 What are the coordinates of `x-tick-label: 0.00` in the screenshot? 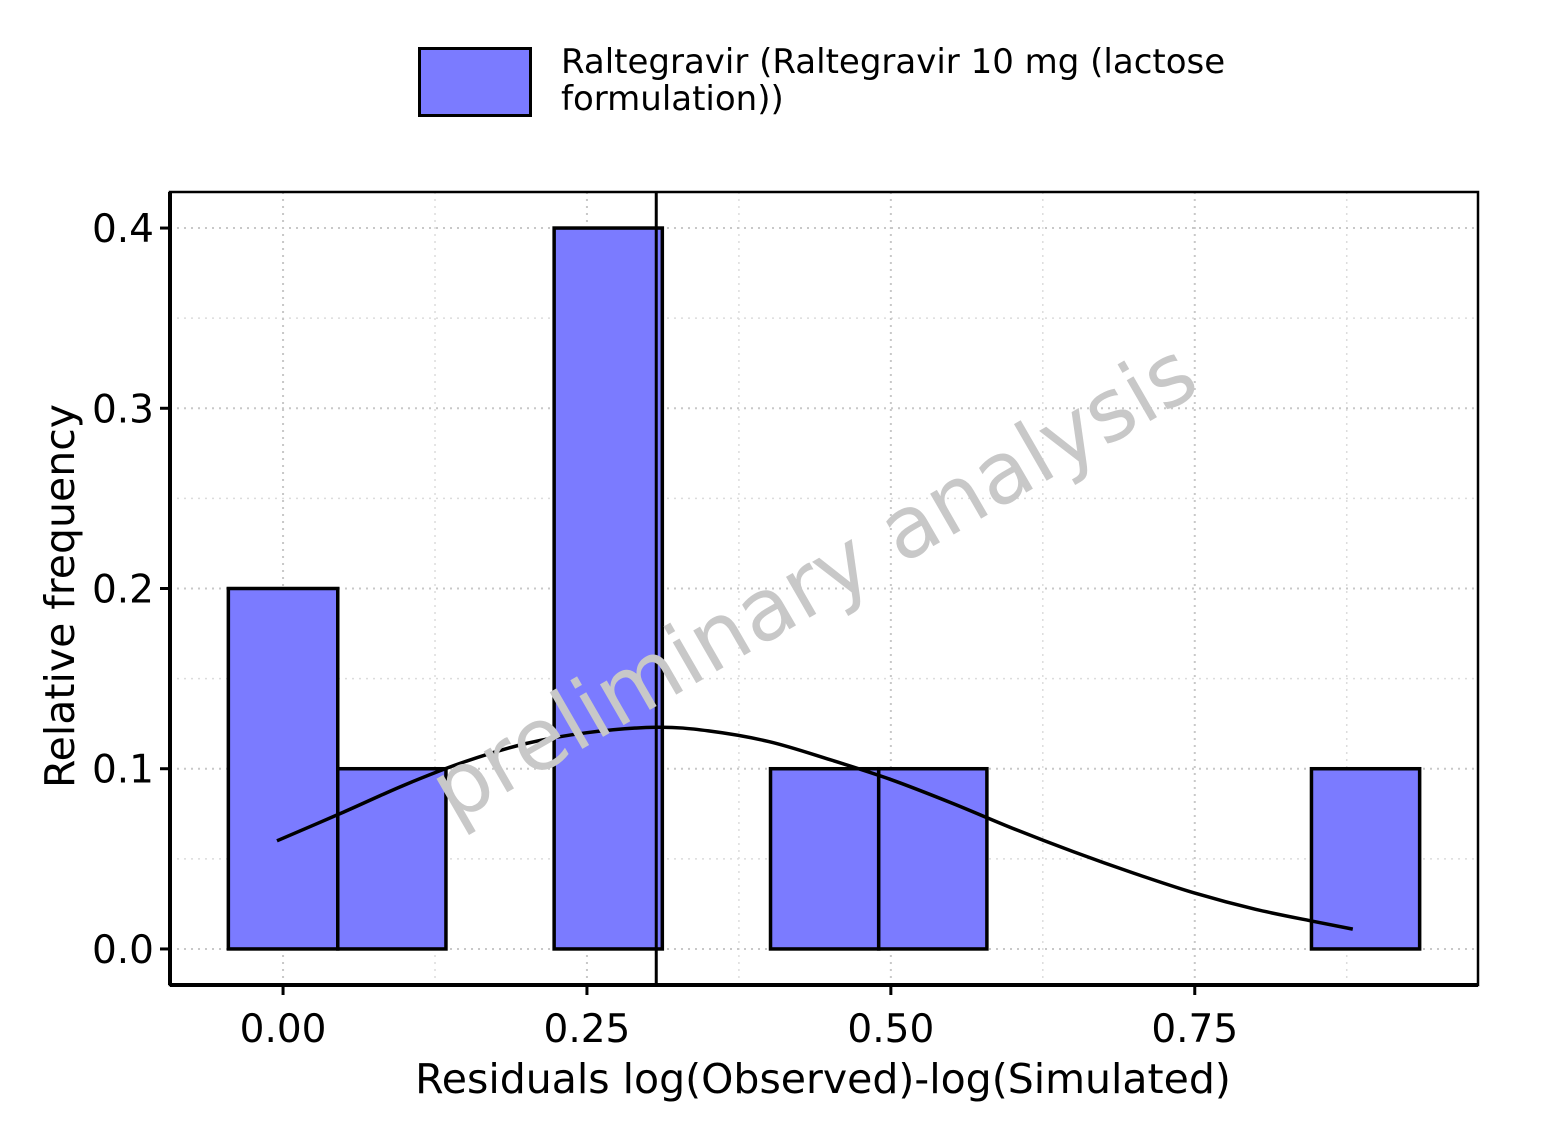 It's located at (283, 1029).